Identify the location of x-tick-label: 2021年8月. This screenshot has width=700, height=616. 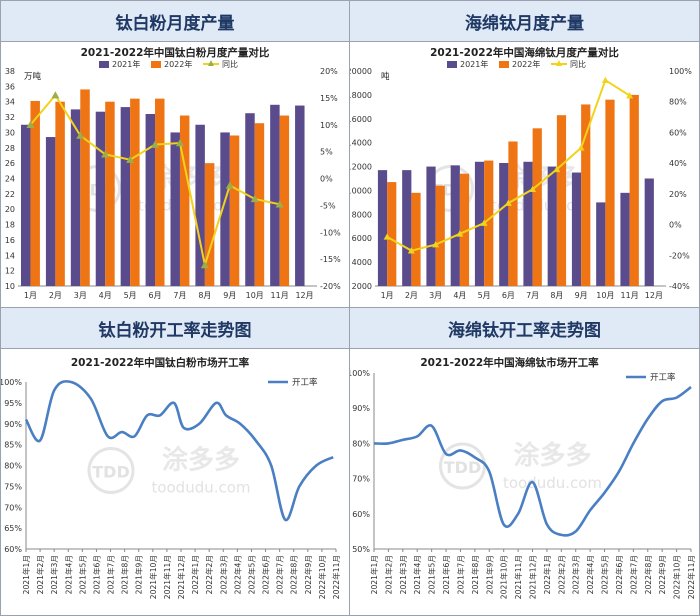
(475, 574).